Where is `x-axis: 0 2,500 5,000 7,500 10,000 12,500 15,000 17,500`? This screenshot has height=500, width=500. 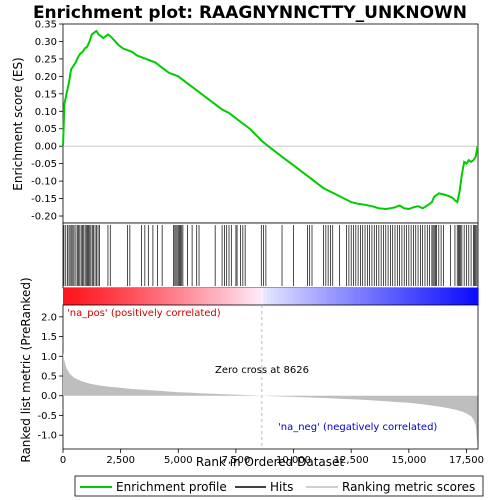 x-axis: 0 2,500 5,000 7,500 10,000 12,500 15,000 17,500 is located at coordinates (272, 457).